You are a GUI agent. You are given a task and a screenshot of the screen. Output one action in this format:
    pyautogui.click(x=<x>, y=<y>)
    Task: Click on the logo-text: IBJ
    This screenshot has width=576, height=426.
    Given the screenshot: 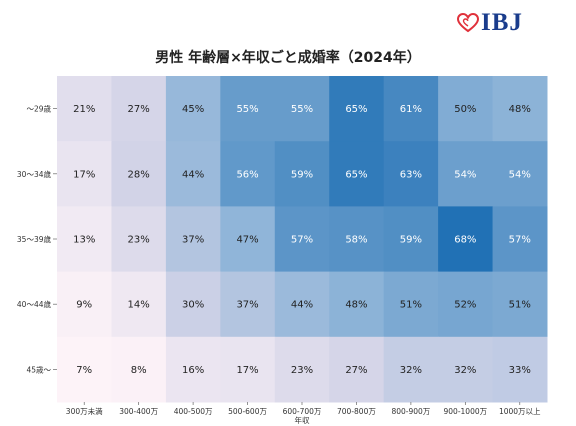 What is the action you would take?
    pyautogui.click(x=502, y=22)
    